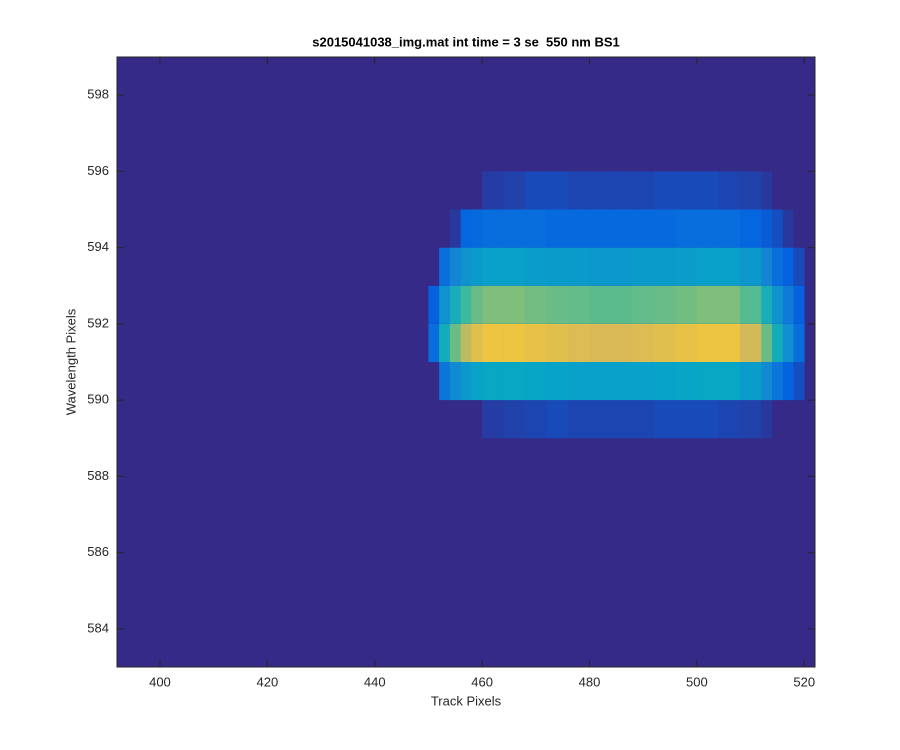  What do you see at coordinates (160, 681) in the screenshot?
I see `x-tick-label: 400` at bounding box center [160, 681].